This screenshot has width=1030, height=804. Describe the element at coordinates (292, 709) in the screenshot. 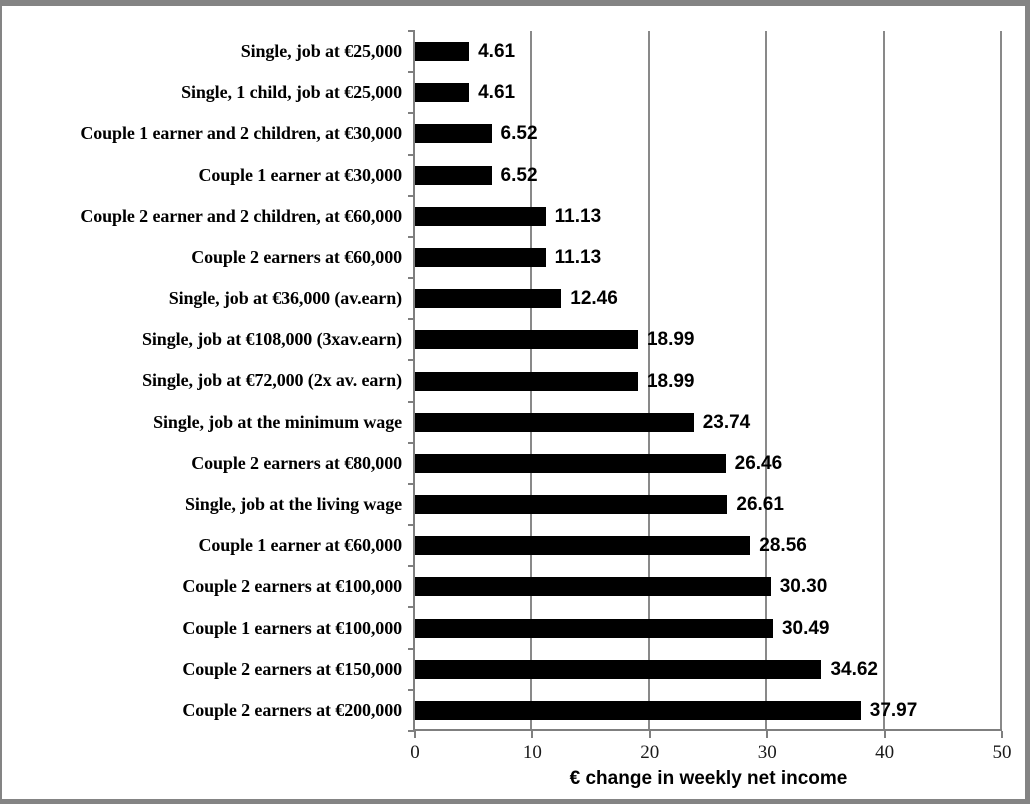

I see `category-label: Couple 2 earners at €200,000` at that location.